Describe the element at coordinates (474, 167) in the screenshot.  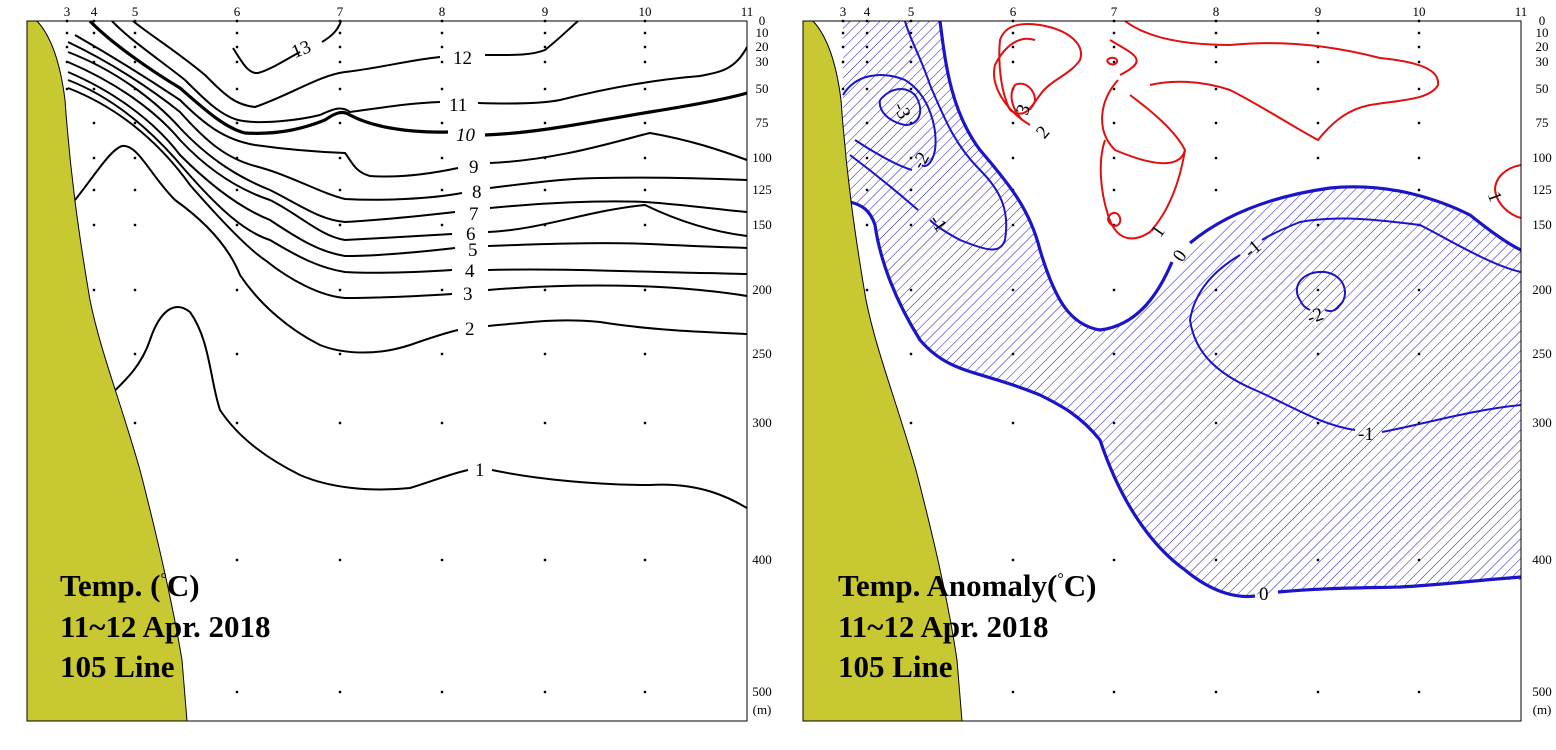
I see `contour-label-9: 9` at that location.